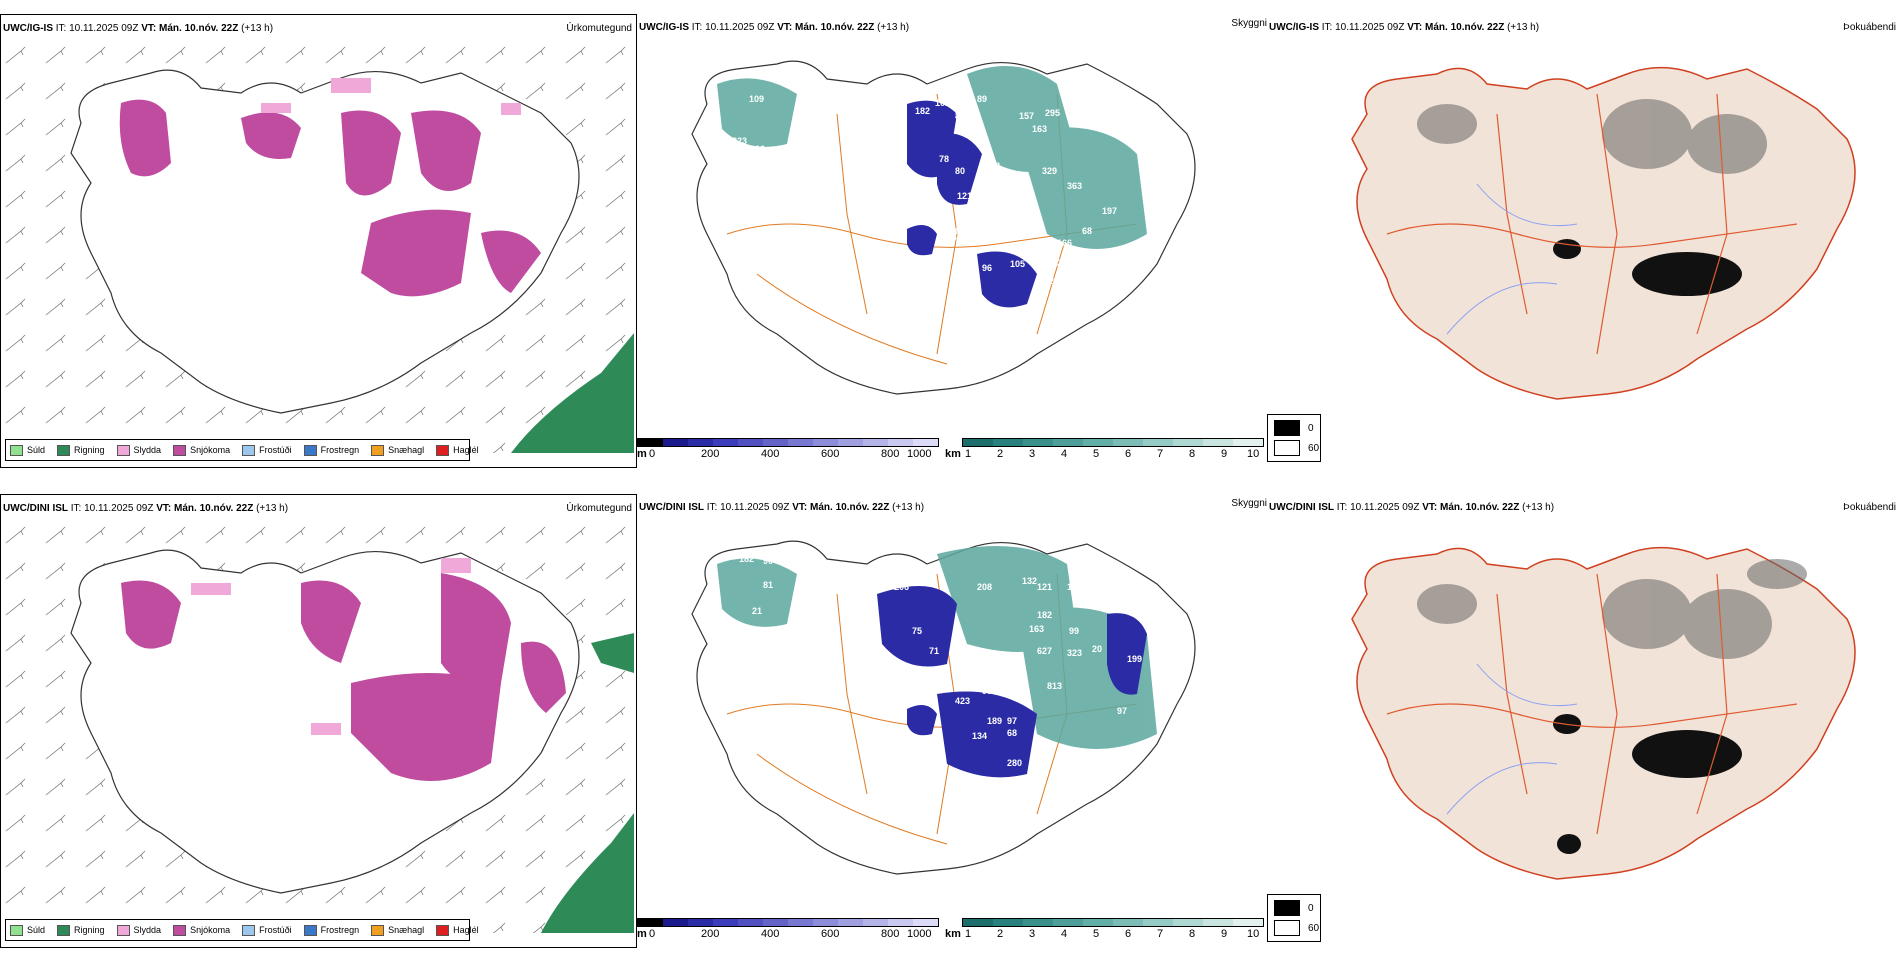 This screenshot has width=1900, height=964. I want to click on vis-label: 16, so click(760, 149).